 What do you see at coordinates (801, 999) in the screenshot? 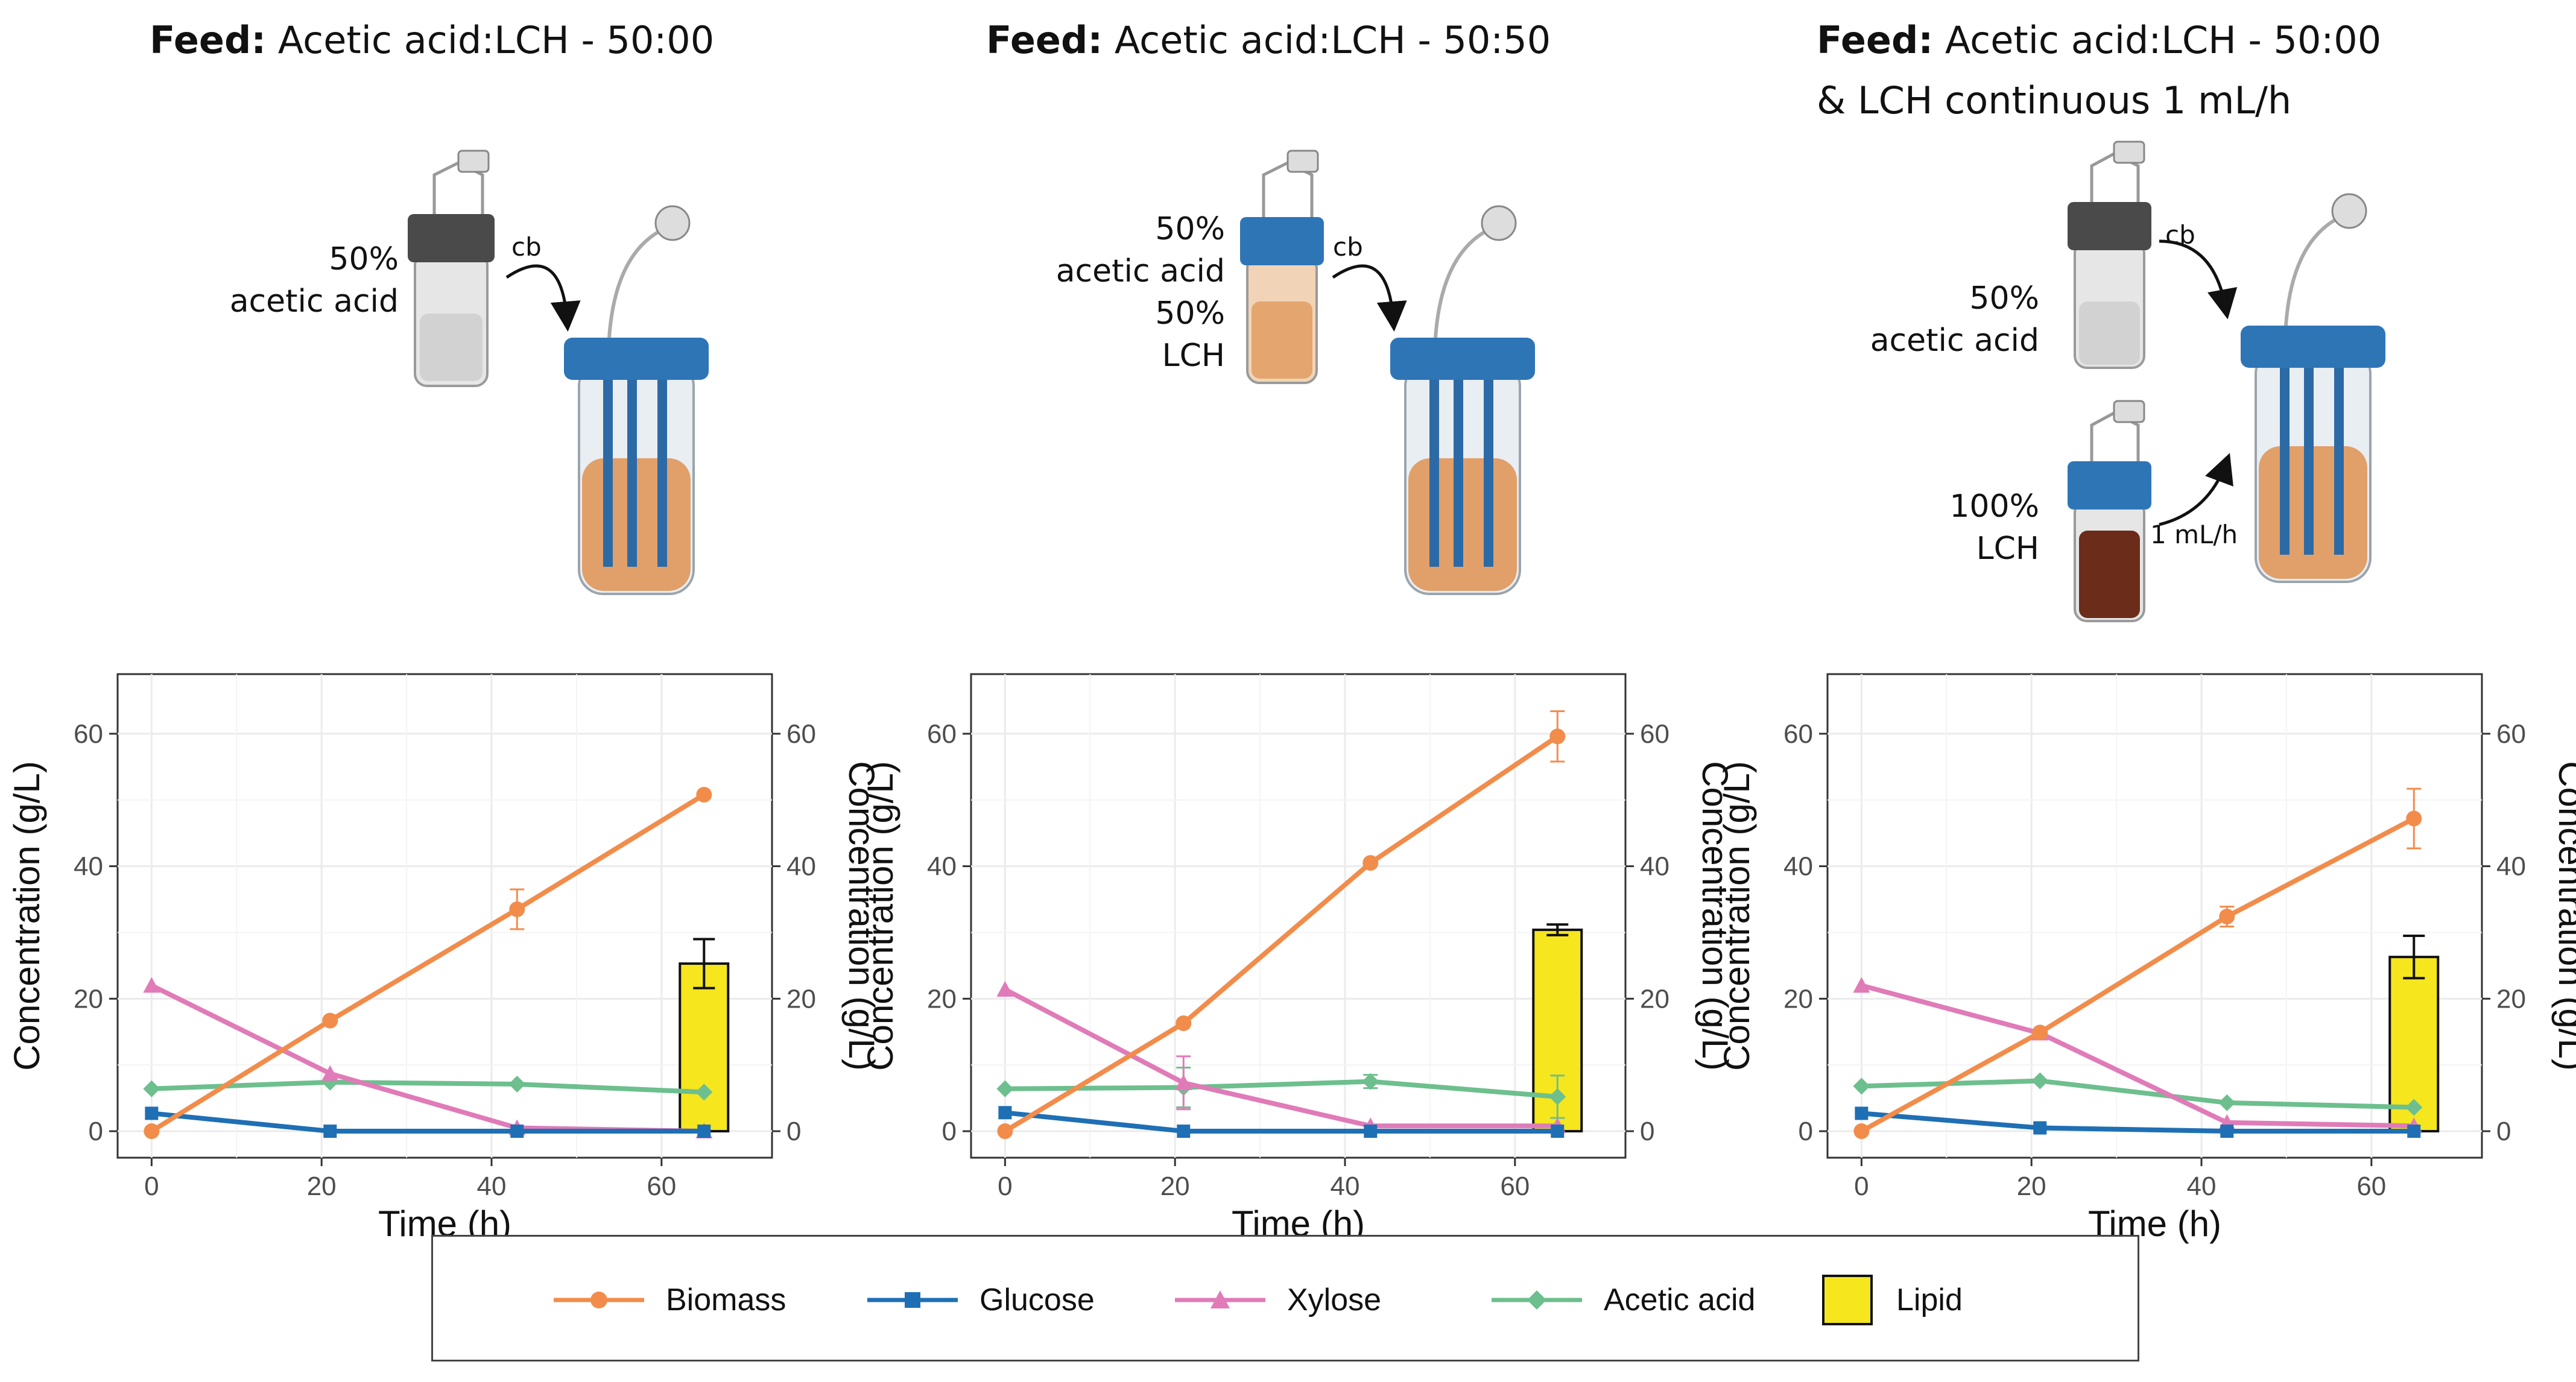
I see `y2-tick-label: 20` at bounding box center [801, 999].